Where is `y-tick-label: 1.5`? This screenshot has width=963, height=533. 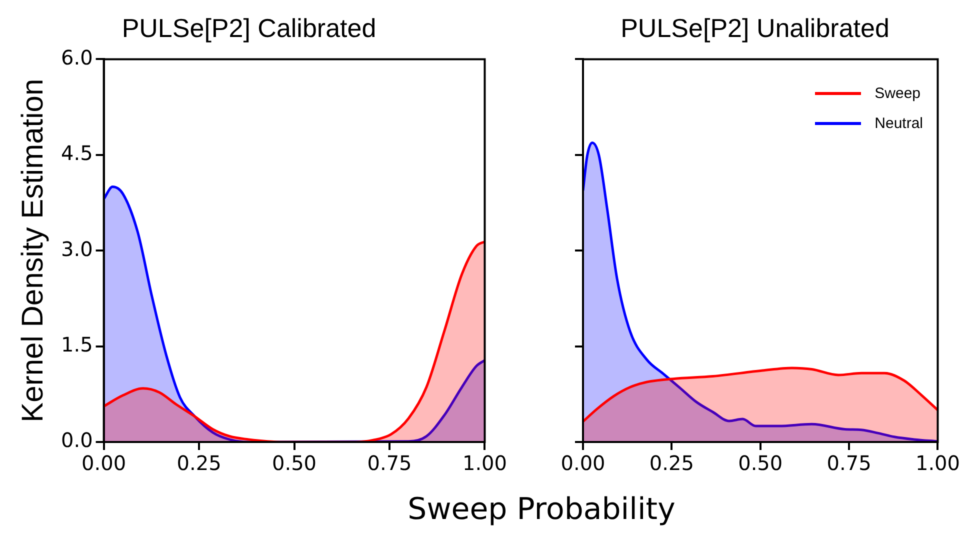
y-tick-label: 1.5 is located at coordinates (76, 344).